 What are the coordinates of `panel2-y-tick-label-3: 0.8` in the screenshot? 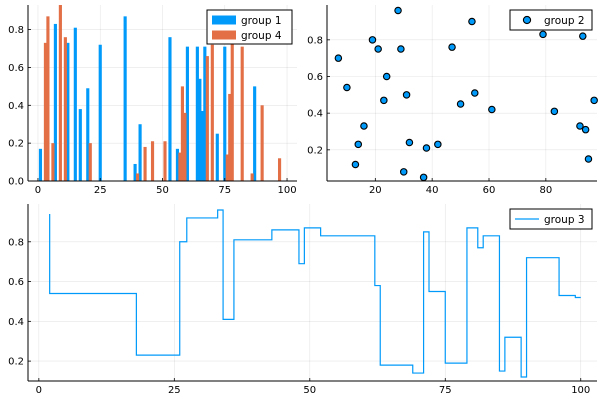 It's located at (315, 40).